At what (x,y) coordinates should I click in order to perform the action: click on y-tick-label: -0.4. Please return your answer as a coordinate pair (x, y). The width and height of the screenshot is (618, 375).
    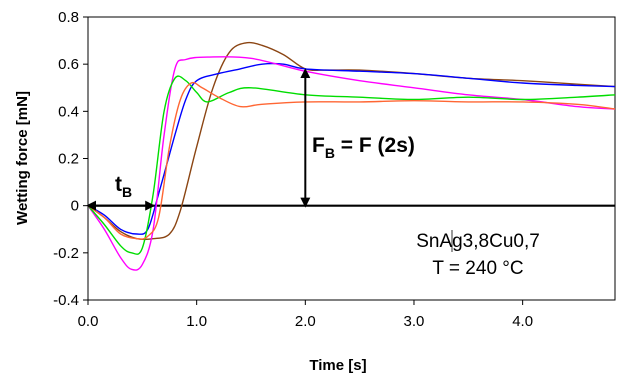
    Looking at the image, I should click on (66, 300).